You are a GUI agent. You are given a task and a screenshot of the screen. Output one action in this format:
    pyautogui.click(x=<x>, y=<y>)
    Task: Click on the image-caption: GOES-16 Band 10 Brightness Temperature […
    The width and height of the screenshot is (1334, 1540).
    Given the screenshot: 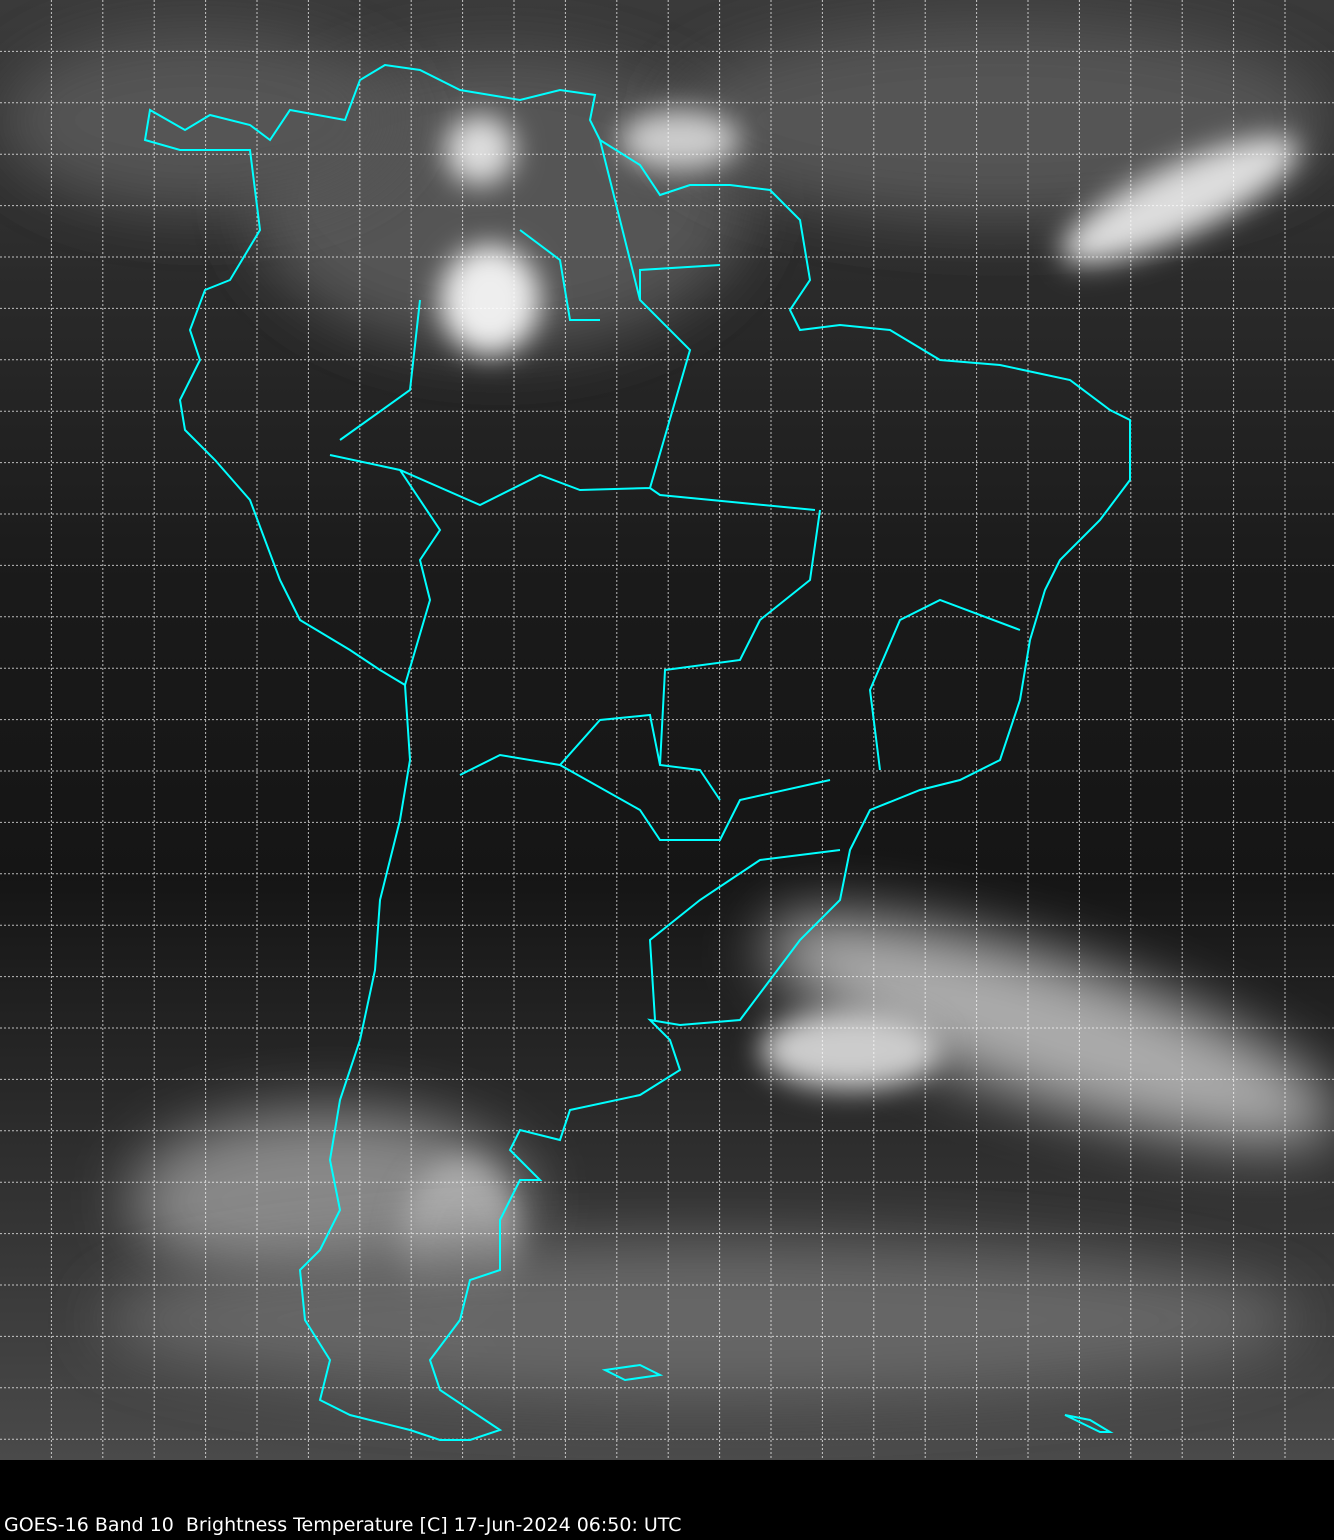 What is the action you would take?
    pyautogui.click(x=343, y=1525)
    